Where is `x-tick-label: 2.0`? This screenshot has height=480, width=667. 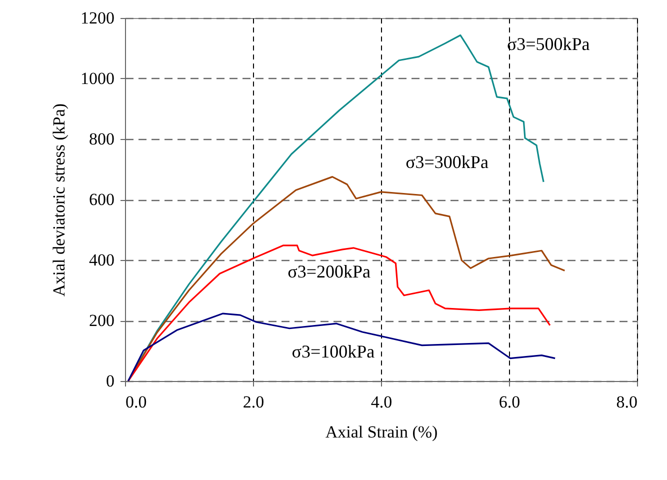 x-tick-label: 2.0 is located at coordinates (253, 402).